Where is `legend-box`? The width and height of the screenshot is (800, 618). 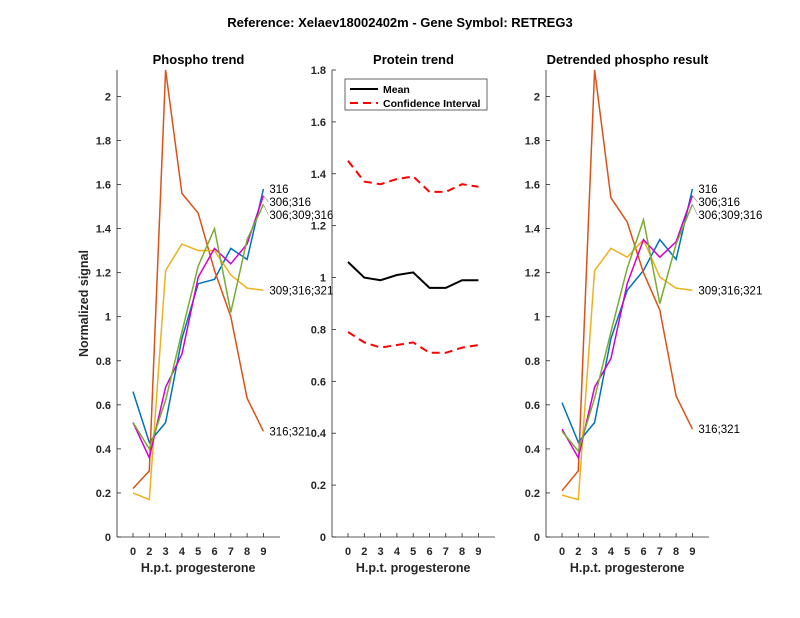 legend-box is located at coordinates (416, 94).